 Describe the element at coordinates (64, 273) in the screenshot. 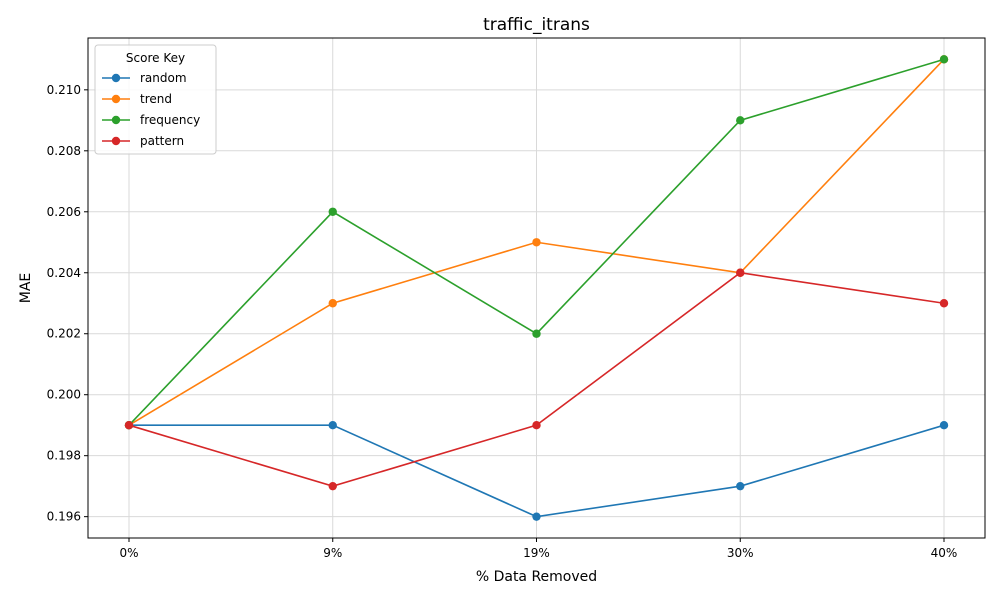

I see `y-tick-label: 0.204` at that location.